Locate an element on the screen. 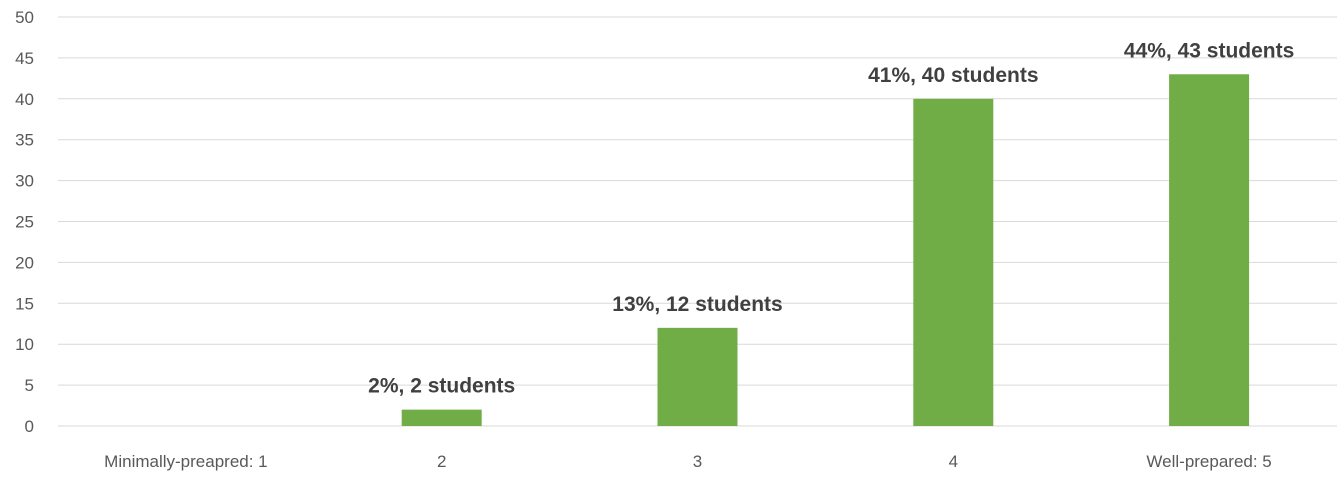 The height and width of the screenshot is (478, 1337). y-tick-label: 50 is located at coordinates (24, 17).